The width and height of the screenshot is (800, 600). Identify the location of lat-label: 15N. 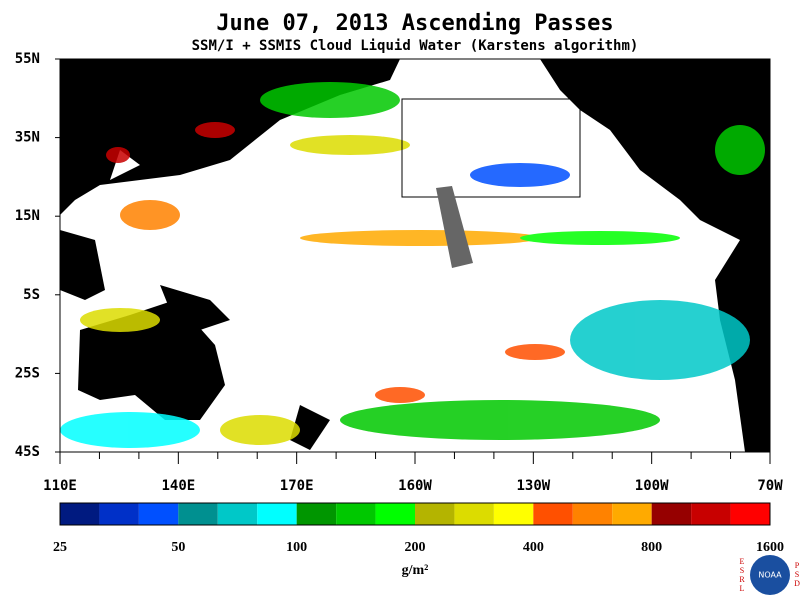
(27, 216).